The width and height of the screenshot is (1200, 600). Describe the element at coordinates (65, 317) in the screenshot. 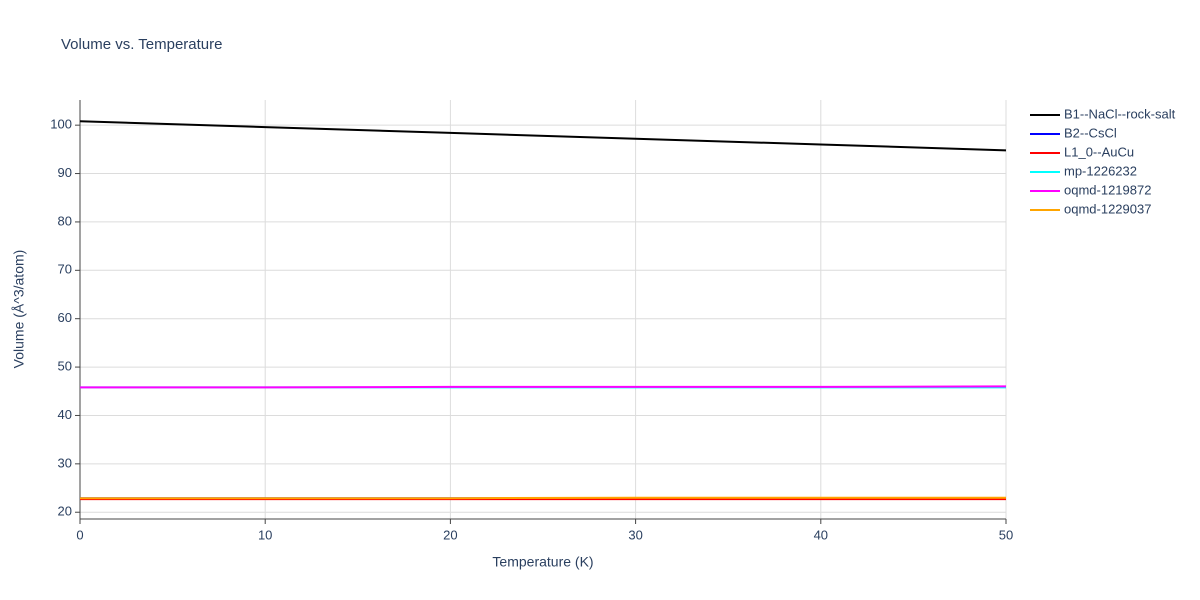

I see `y-tick-label: 60` at that location.